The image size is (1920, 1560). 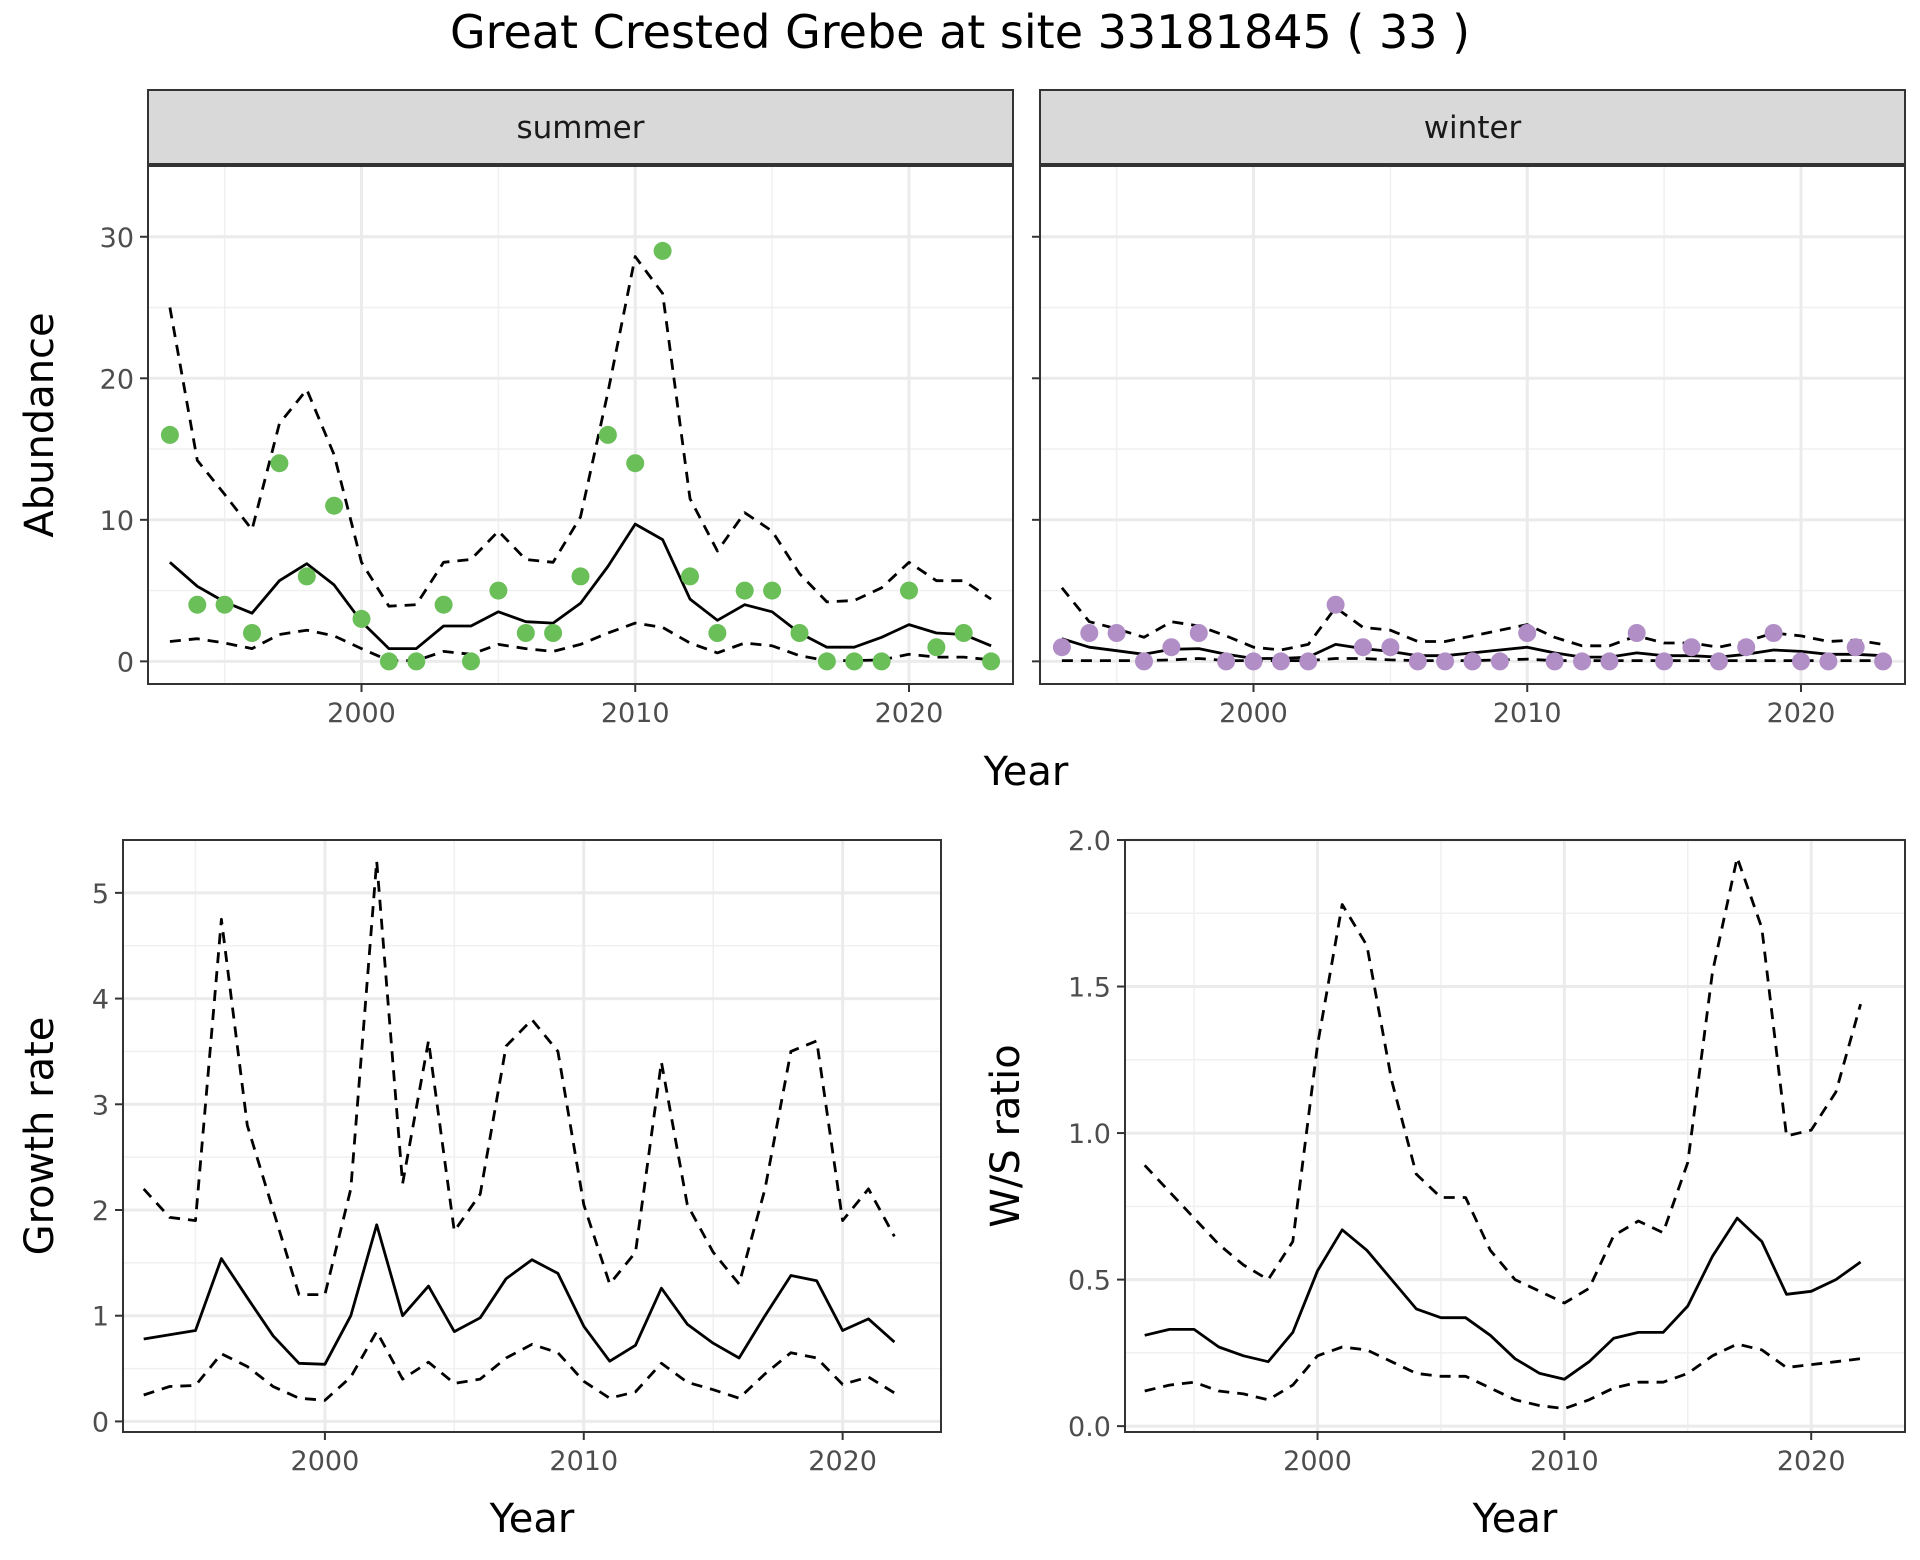 I want to click on y-tick-label: 2, so click(x=100, y=1211).